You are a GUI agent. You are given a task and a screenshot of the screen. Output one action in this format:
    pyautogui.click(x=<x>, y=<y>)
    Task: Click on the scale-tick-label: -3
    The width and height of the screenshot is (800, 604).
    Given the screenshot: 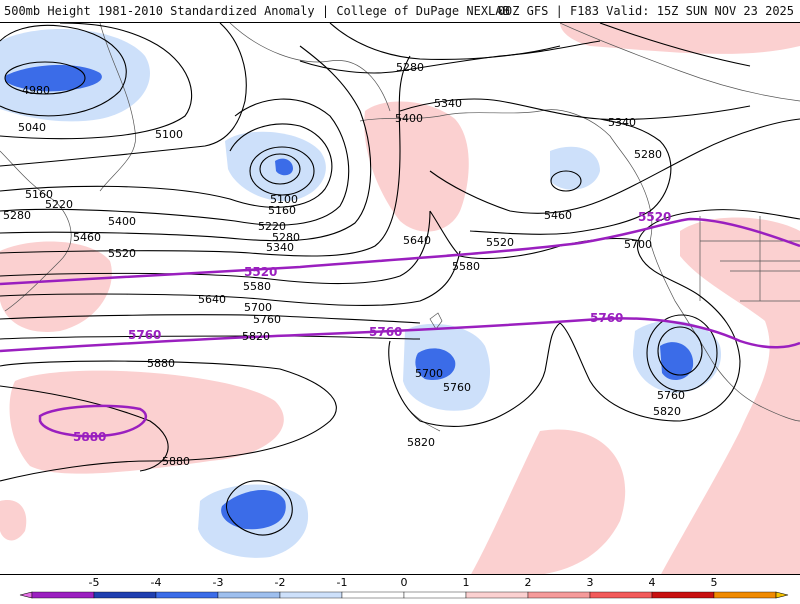 What is the action you would take?
    pyautogui.click(x=218, y=582)
    